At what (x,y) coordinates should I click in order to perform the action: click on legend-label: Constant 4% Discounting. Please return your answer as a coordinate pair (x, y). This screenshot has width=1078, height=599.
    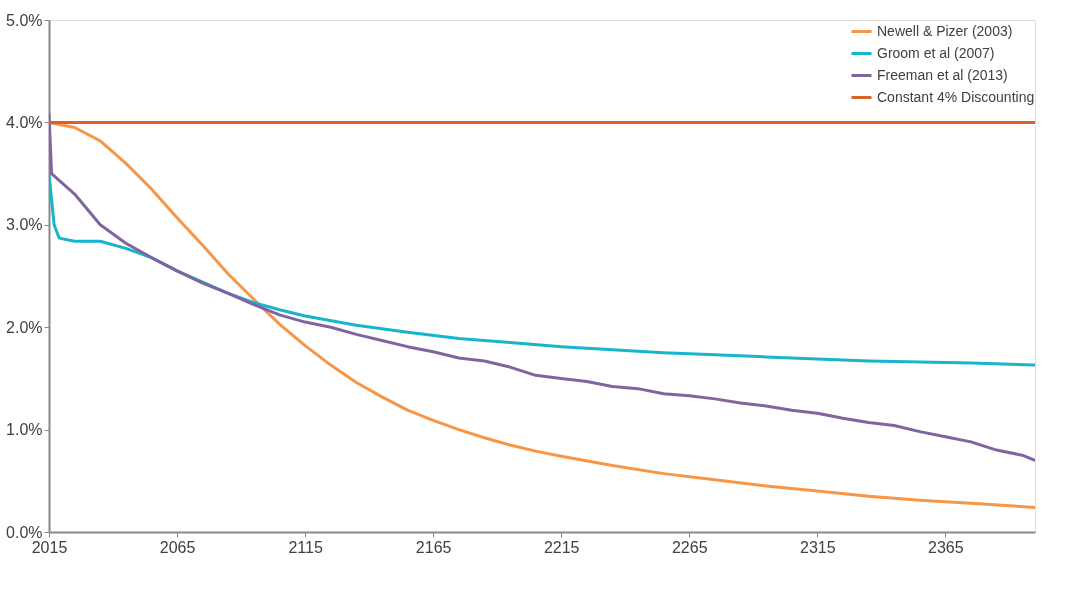
    Looking at the image, I should click on (956, 96).